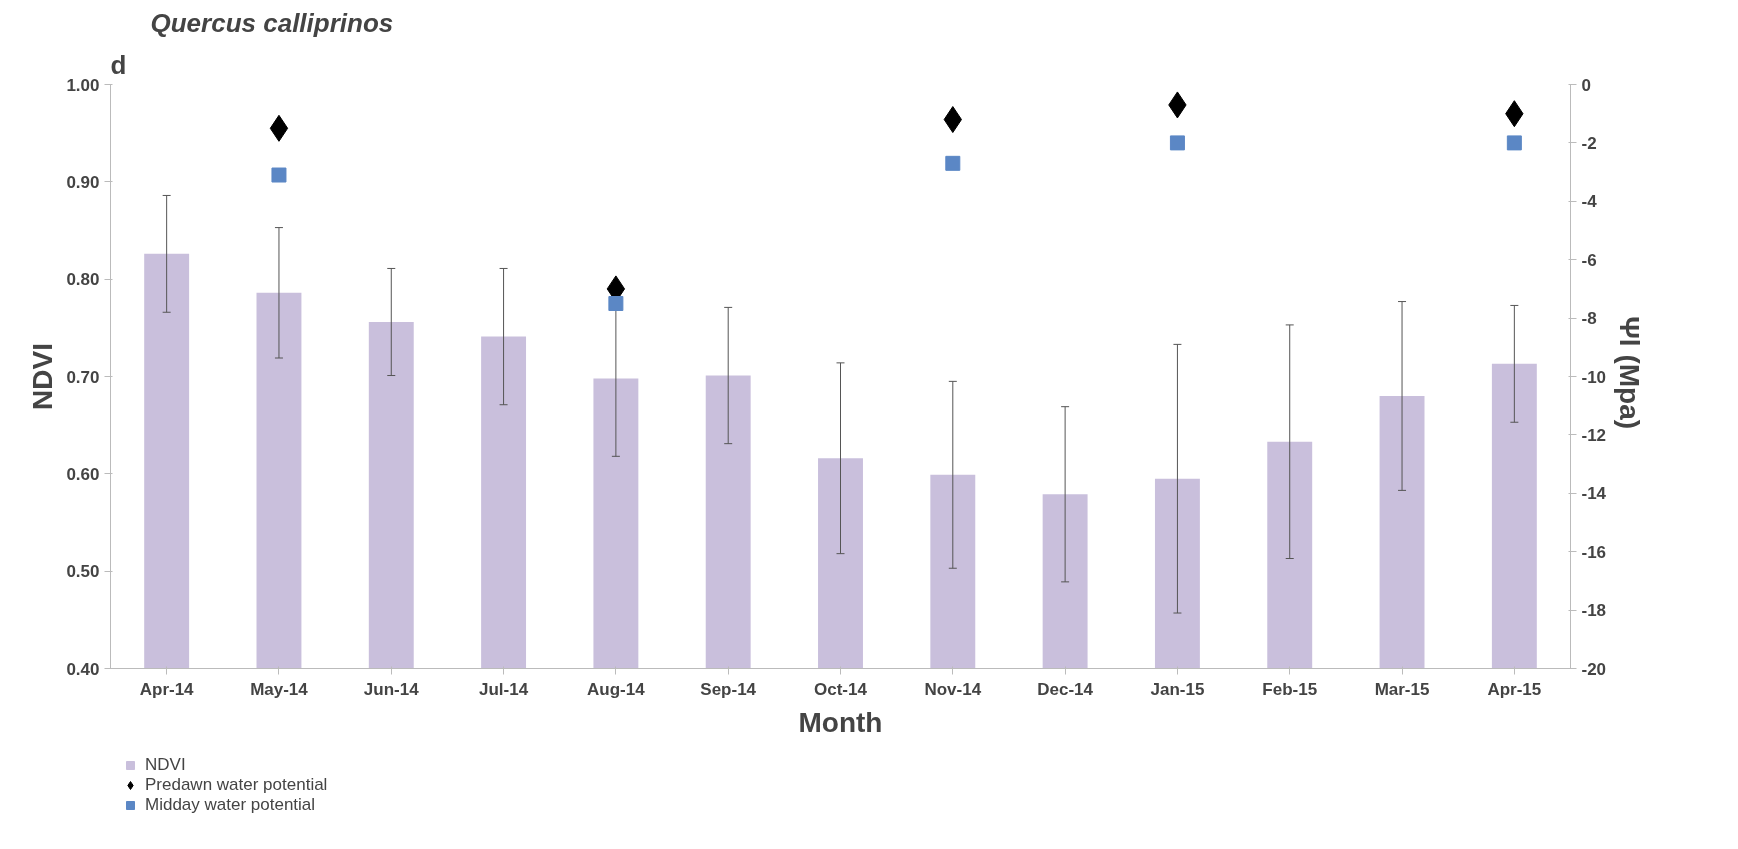 The width and height of the screenshot is (1738, 849). Describe the element at coordinates (1630, 373) in the screenshot. I see `y2-axis-title: Ψl (Mpa)` at that location.